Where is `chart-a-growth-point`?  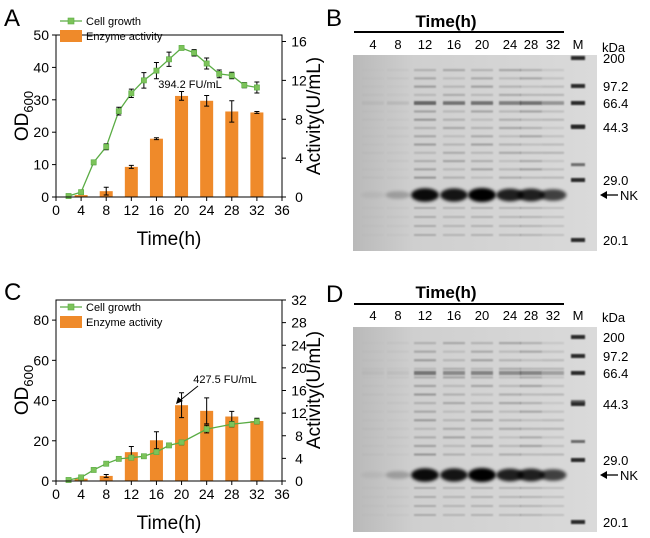 chart-a-growth-point is located at coordinates (143, 80).